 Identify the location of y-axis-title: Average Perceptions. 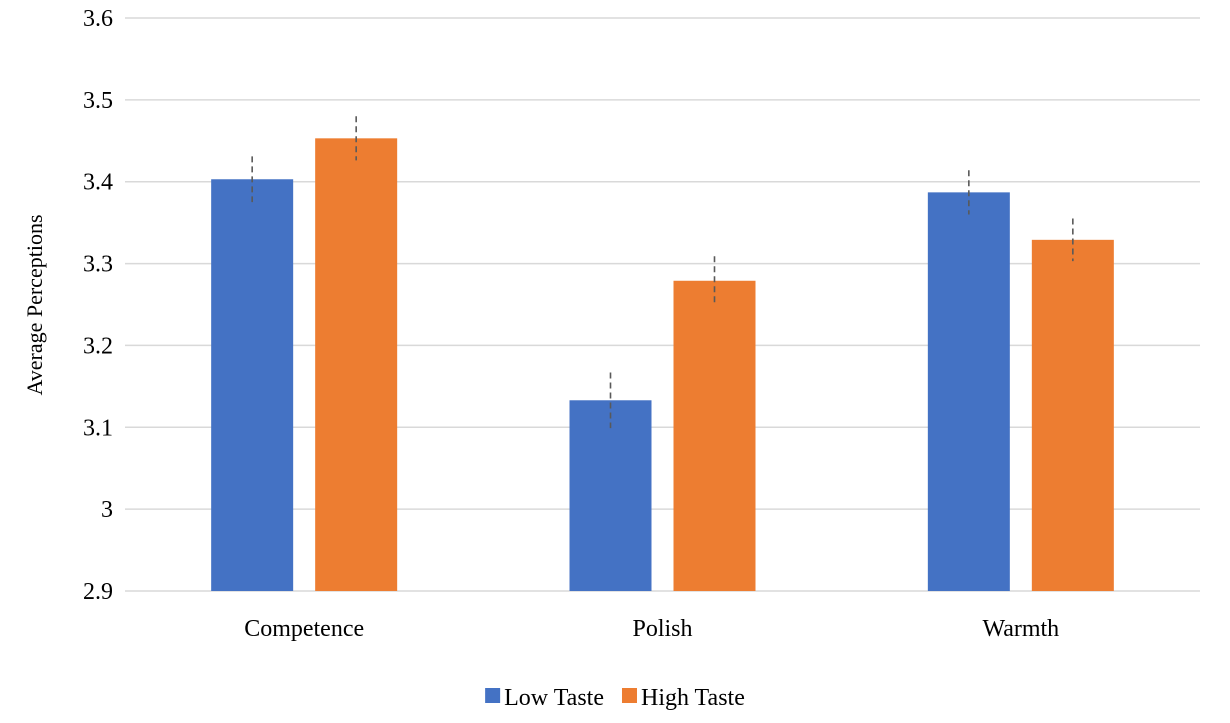
(34, 304).